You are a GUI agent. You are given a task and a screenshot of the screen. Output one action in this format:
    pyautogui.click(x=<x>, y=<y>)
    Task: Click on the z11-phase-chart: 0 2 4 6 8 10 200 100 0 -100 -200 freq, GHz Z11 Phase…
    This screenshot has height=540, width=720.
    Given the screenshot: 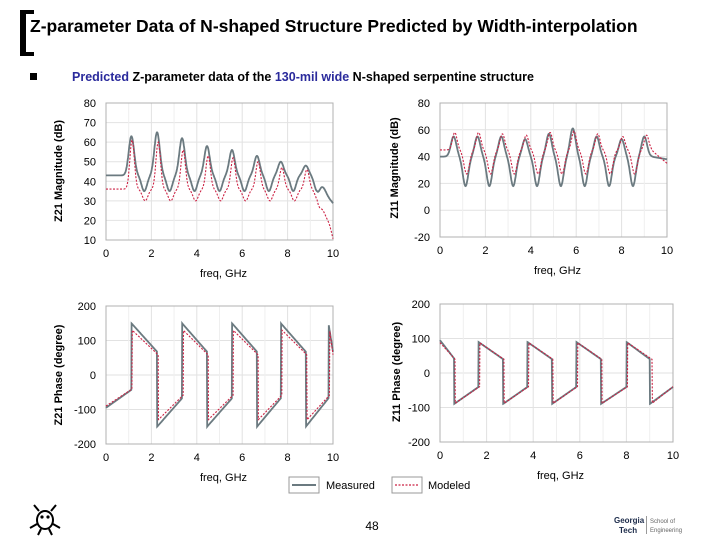 What is the action you would take?
    pyautogui.click(x=535, y=390)
    